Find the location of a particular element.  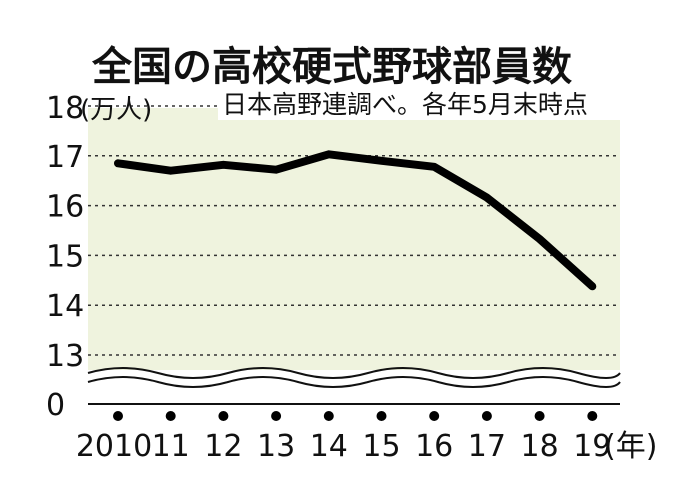

axis-break-wave-upper is located at coordinates (354, 373).